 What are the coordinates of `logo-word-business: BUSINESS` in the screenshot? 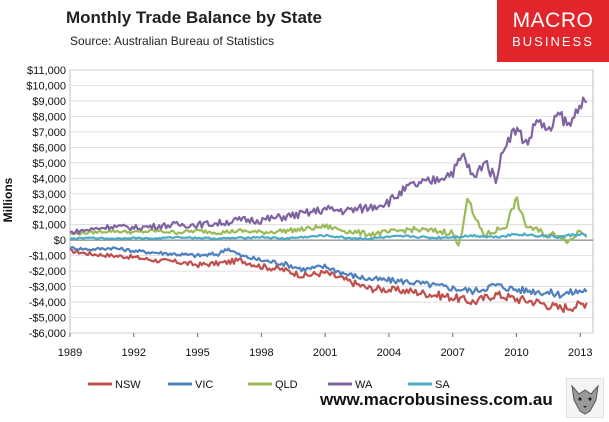 It's located at (553, 41).